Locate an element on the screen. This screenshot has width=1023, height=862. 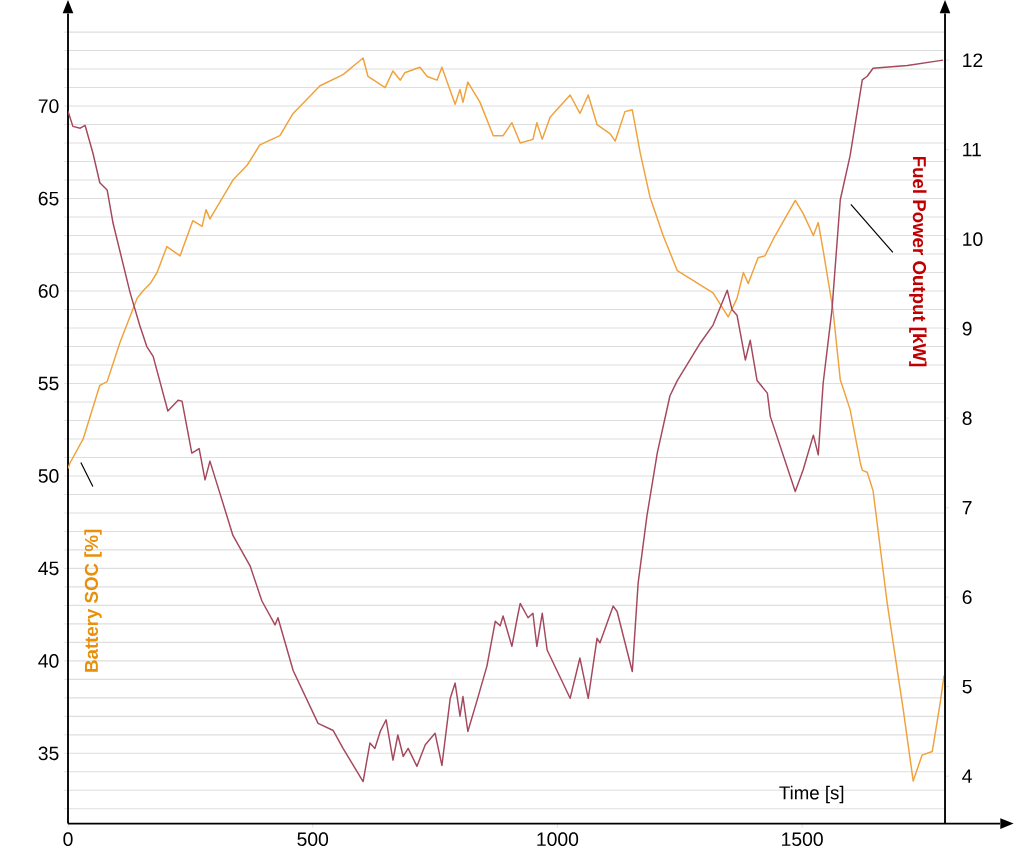
x-axis-title: Time [s] is located at coordinates (811, 794).